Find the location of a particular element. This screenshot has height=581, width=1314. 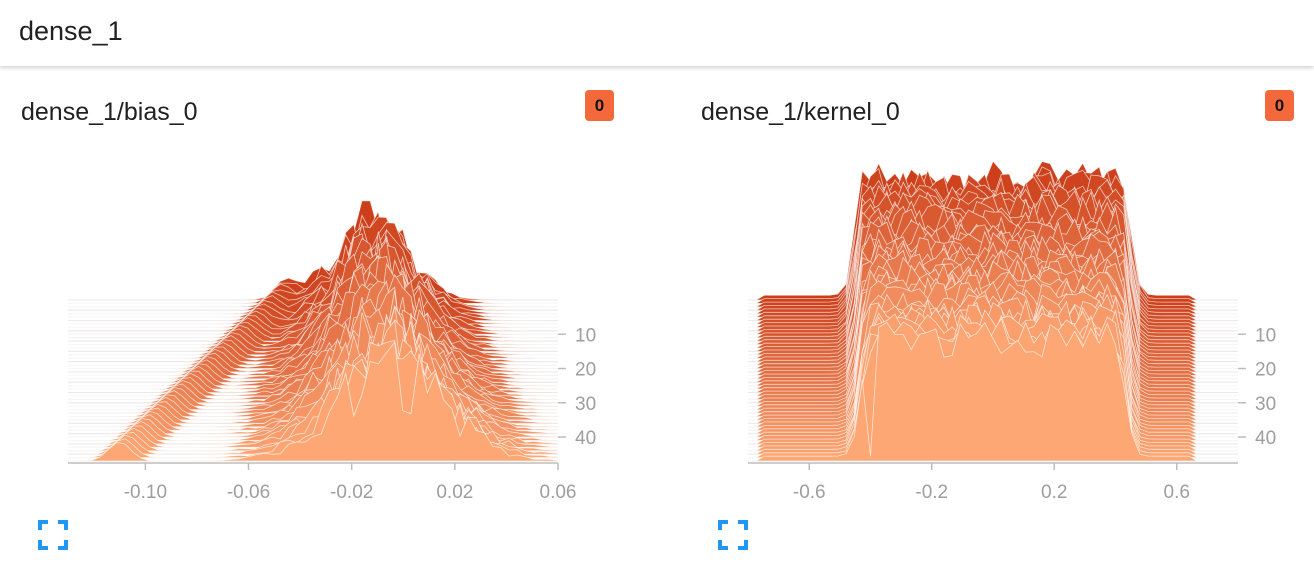

x-tick-label: 0.06 is located at coordinates (558, 492).